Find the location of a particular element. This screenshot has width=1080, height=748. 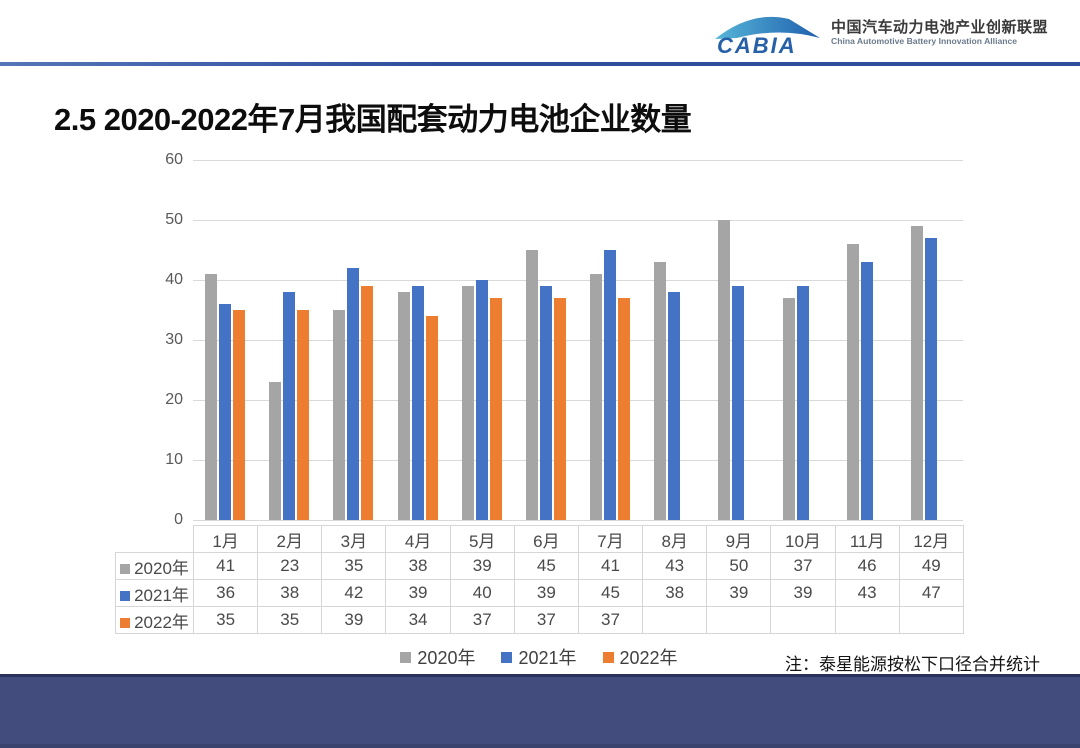

org-name-cn: 中国汽车动力电池产业创新联盟 is located at coordinates (939, 28).